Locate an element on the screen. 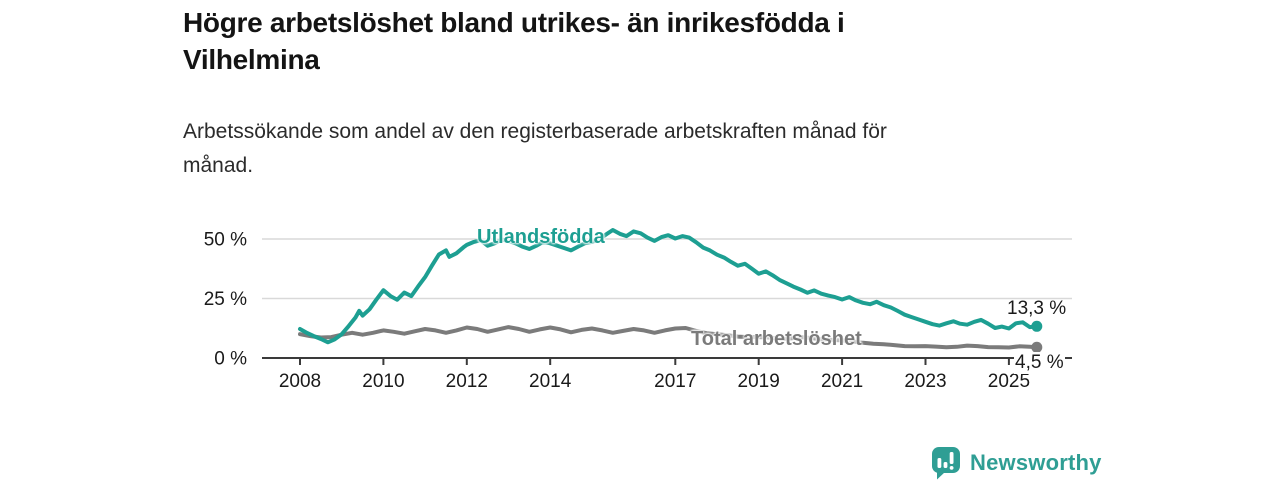 The width and height of the screenshot is (1280, 480). series-label-total-arbetsloshet: Total arbetslöshet is located at coordinates (776, 339).